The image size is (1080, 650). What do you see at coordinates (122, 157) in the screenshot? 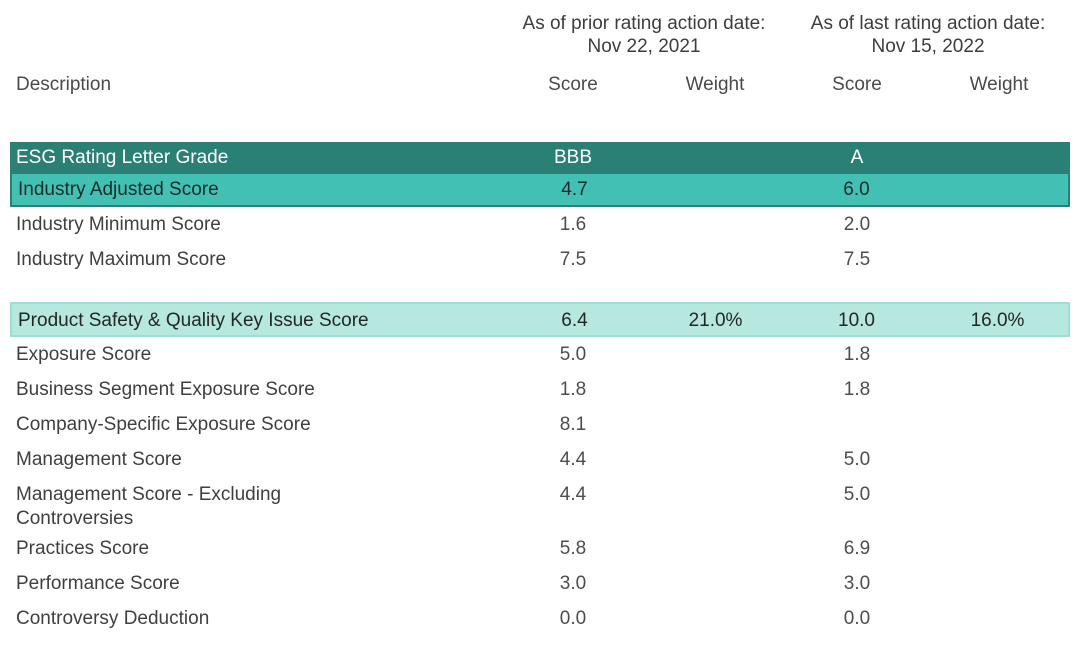
I see `row-label: ESG Rating Letter Grade` at bounding box center [122, 157].